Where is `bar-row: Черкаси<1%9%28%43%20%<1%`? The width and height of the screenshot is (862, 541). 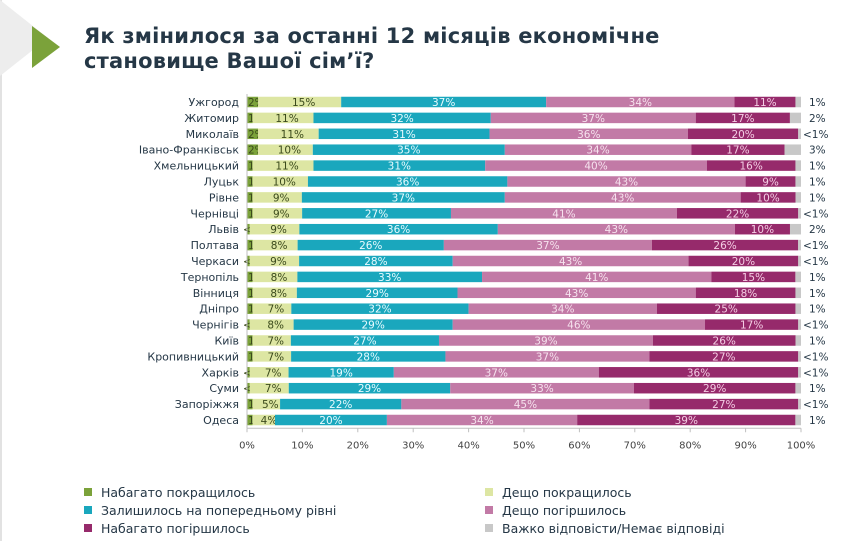 bar-row: Черкаси<1%9%28%43%20%<1% is located at coordinates (509, 261).